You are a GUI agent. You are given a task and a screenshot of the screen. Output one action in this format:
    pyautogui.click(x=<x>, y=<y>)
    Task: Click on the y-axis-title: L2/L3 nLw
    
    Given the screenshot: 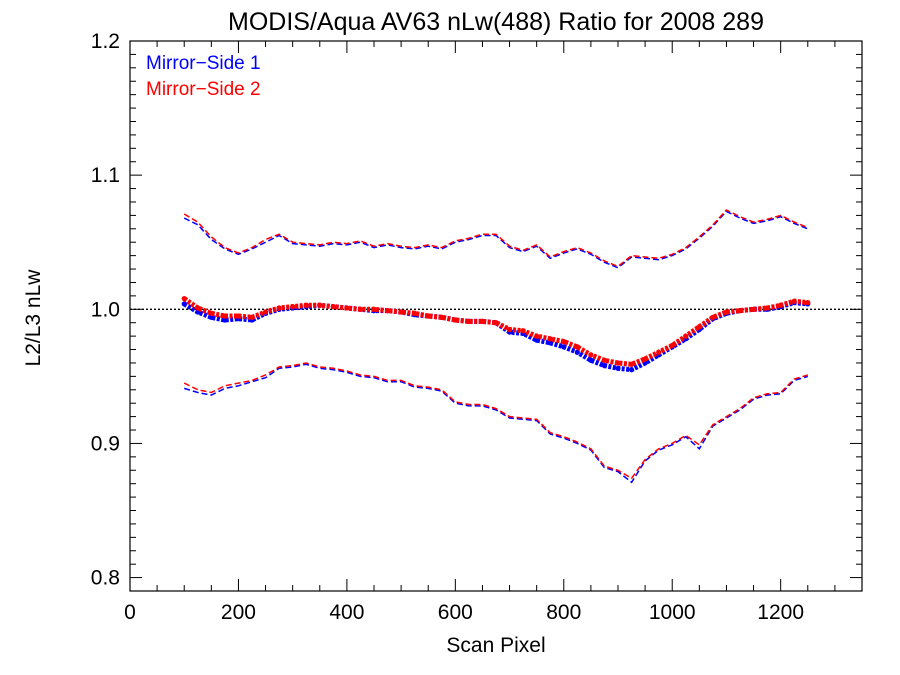 What is the action you would take?
    pyautogui.click(x=33, y=318)
    